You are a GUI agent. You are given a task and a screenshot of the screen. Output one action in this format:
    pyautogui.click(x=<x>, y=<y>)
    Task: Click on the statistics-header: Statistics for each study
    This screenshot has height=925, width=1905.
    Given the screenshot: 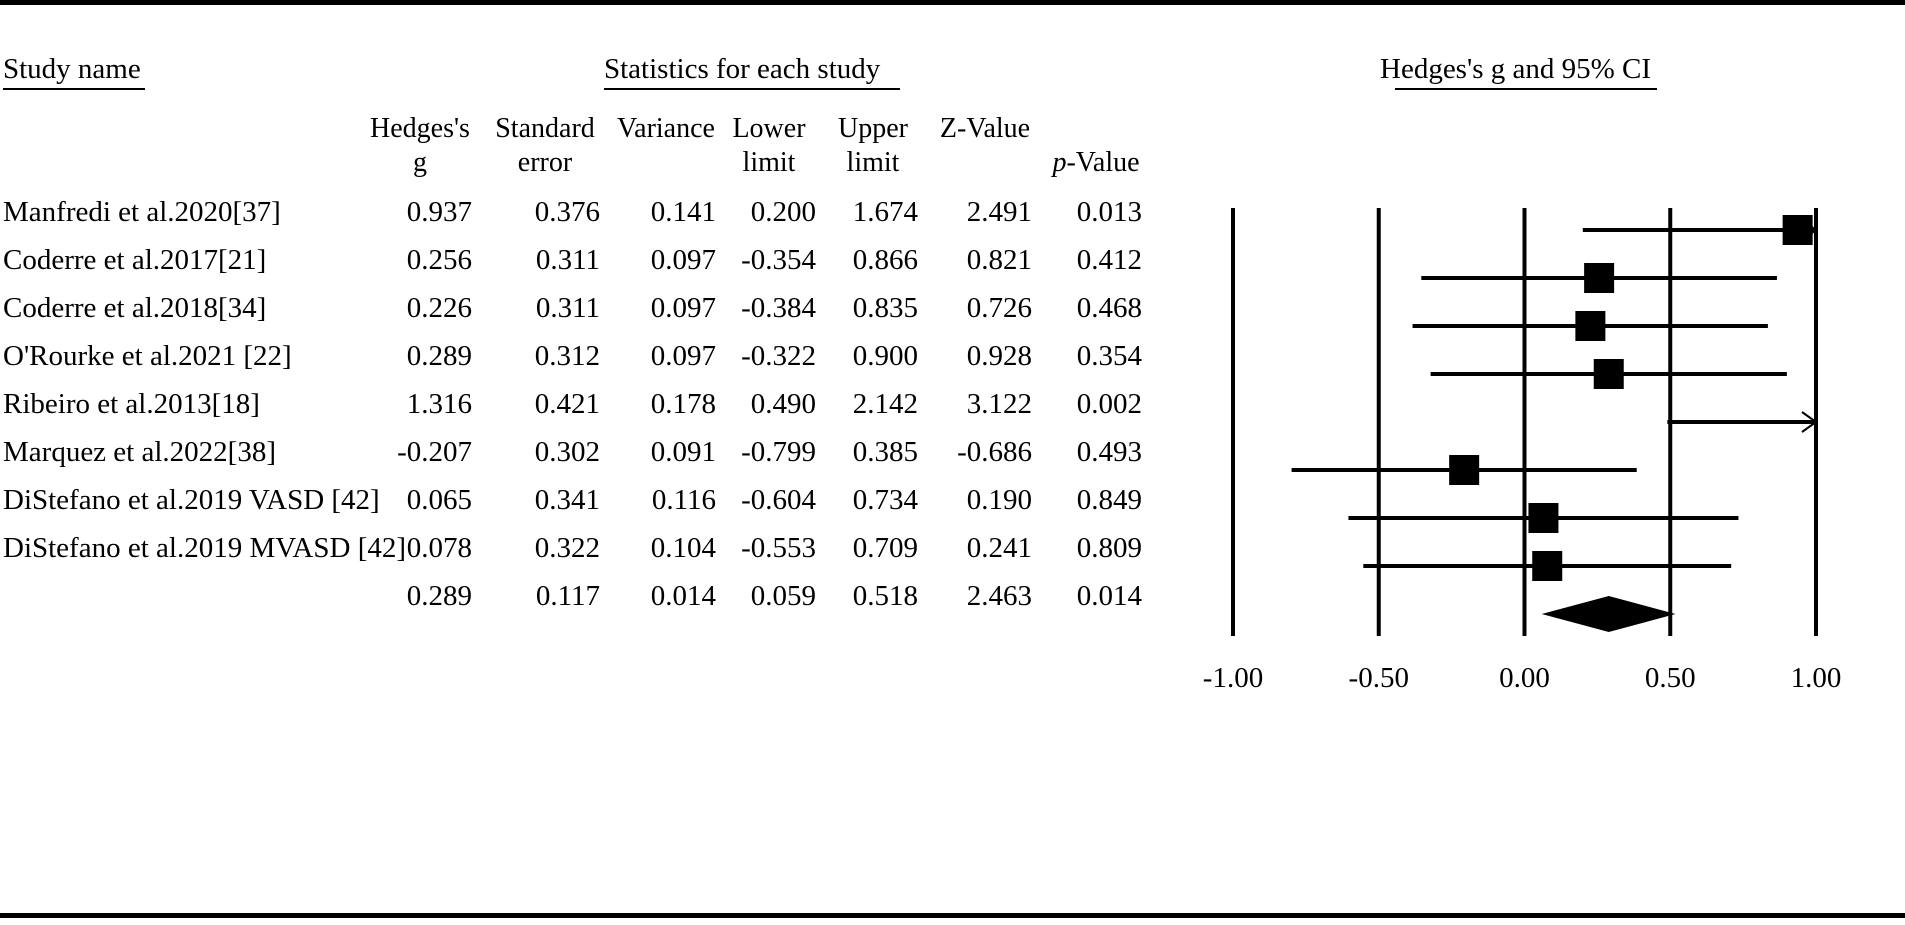 What is the action you would take?
    pyautogui.click(x=742, y=69)
    